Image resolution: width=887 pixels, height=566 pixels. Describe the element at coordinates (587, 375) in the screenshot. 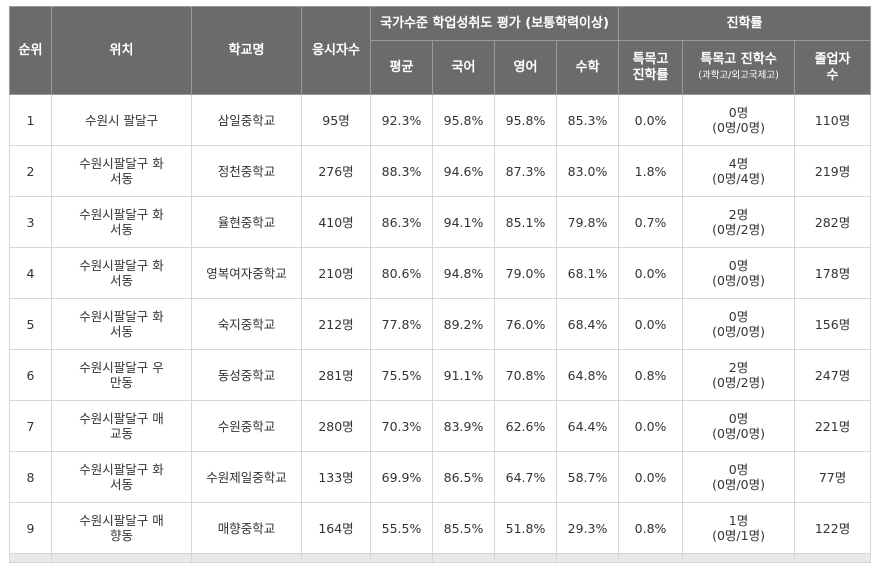

I see `cell-math: 64.8%` at that location.